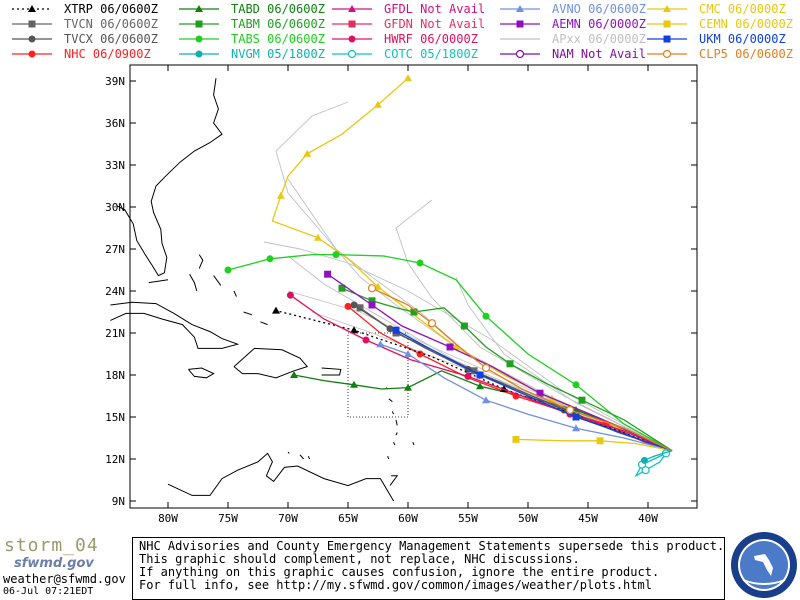 This screenshot has width=800, height=600. Describe the element at coordinates (746, 54) in the screenshot. I see `legend-label: CLP5 06/0600Z` at that location.